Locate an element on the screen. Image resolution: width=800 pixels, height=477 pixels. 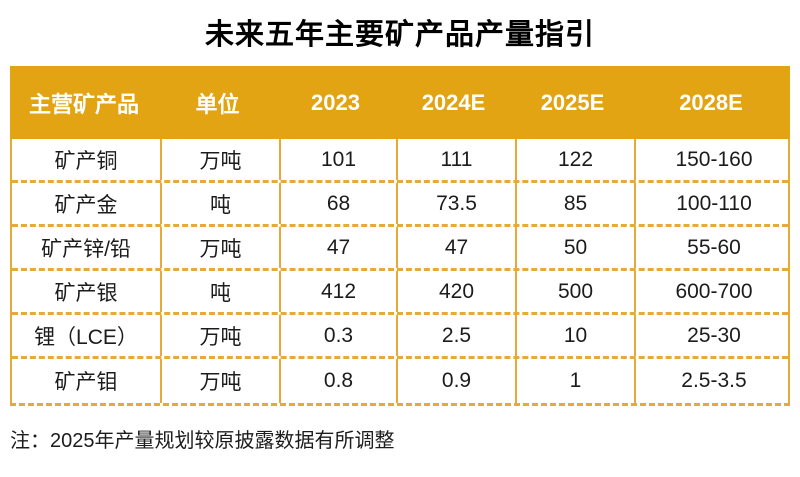
table-cell: 矿产银 is located at coordinates (86, 293).